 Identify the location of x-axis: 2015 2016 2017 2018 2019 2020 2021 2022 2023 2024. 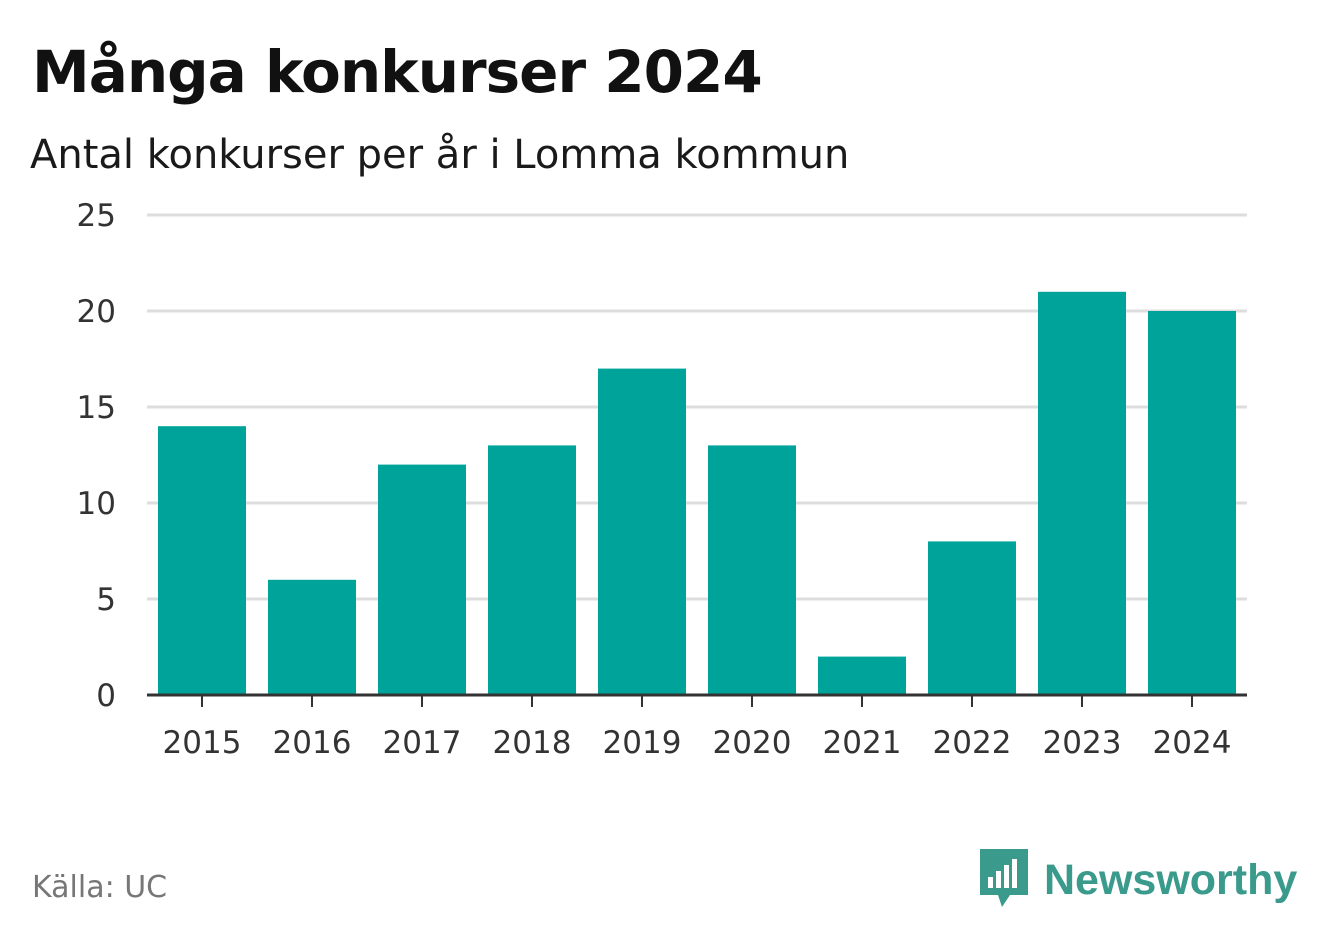
(697, 727).